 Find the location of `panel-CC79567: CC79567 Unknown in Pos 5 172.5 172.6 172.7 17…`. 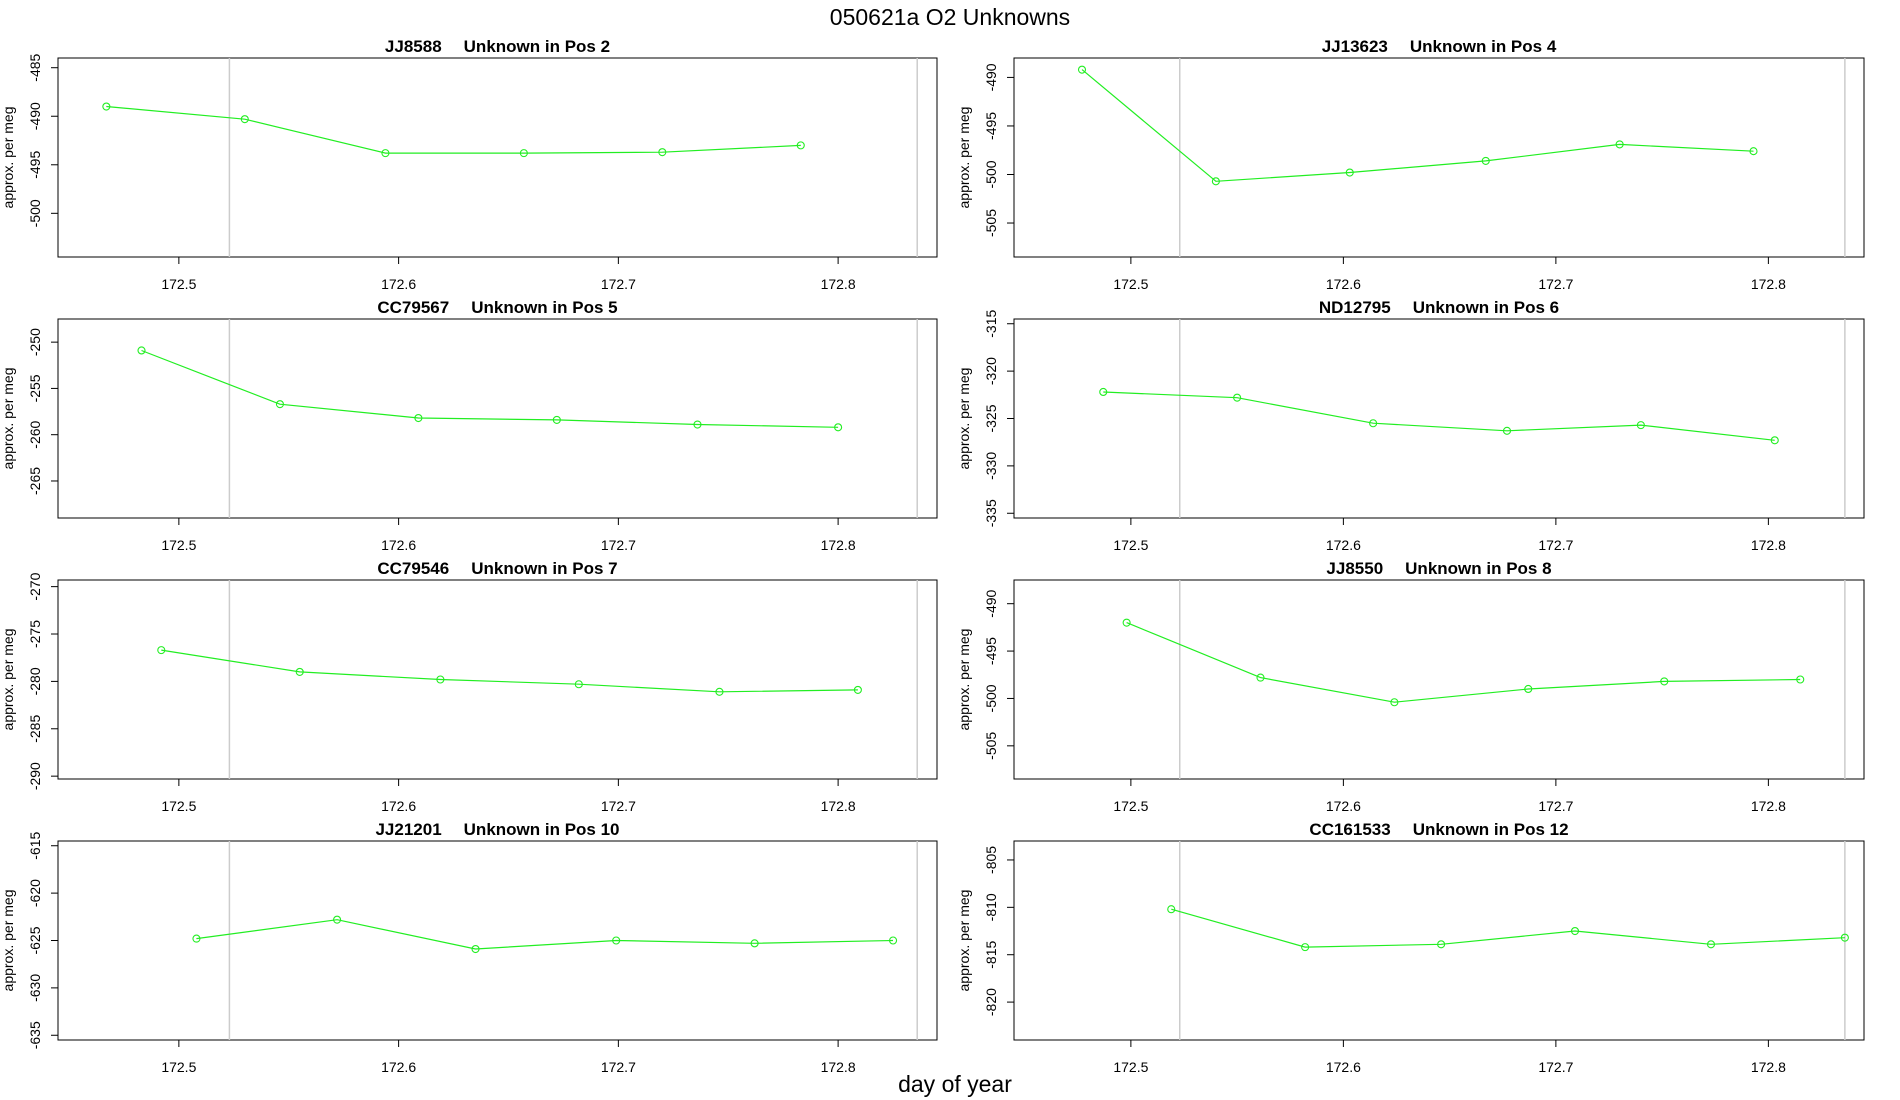

panel-CC79567: CC79567 Unknown in Pos 5 172.5 172.6 172.7 17… is located at coordinates (469, 425).